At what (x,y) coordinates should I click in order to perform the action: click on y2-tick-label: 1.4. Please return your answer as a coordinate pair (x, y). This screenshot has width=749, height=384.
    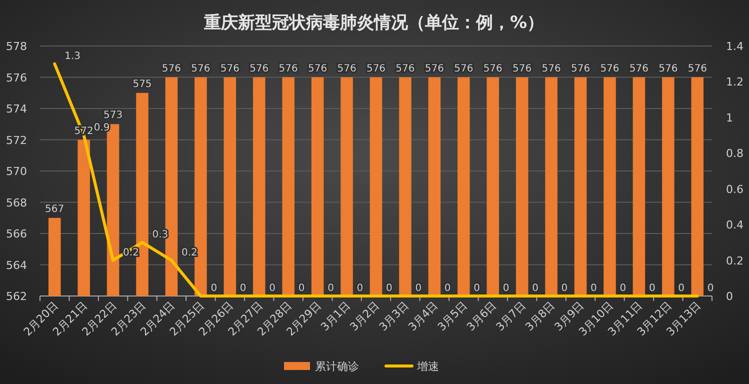
    Looking at the image, I should click on (735, 46).